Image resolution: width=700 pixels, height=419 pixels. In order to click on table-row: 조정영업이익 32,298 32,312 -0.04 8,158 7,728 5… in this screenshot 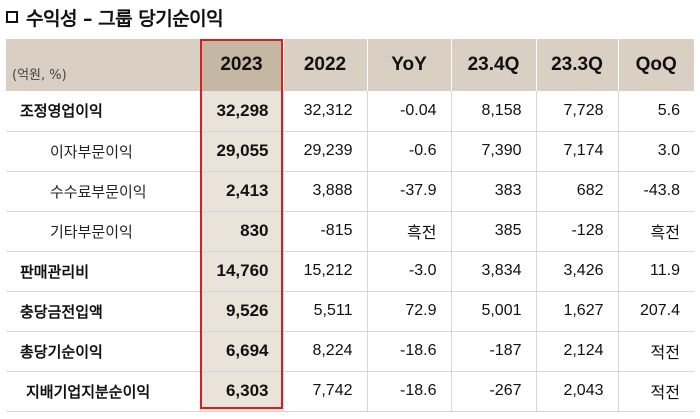, I will do `click(350, 111)`.